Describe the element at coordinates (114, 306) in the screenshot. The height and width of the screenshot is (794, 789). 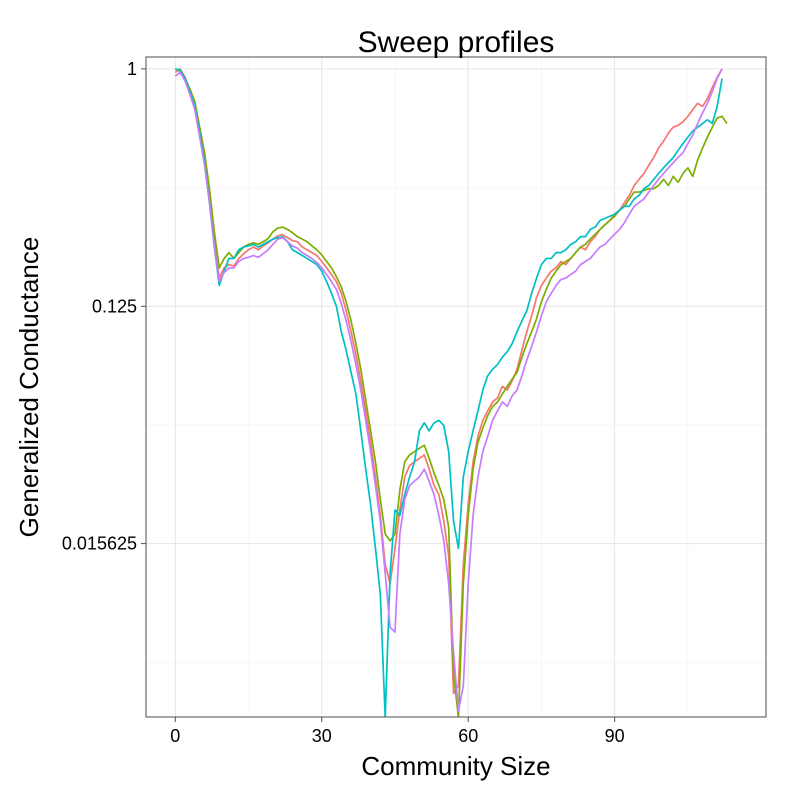
I see `y-tick-label: 0.125` at that location.